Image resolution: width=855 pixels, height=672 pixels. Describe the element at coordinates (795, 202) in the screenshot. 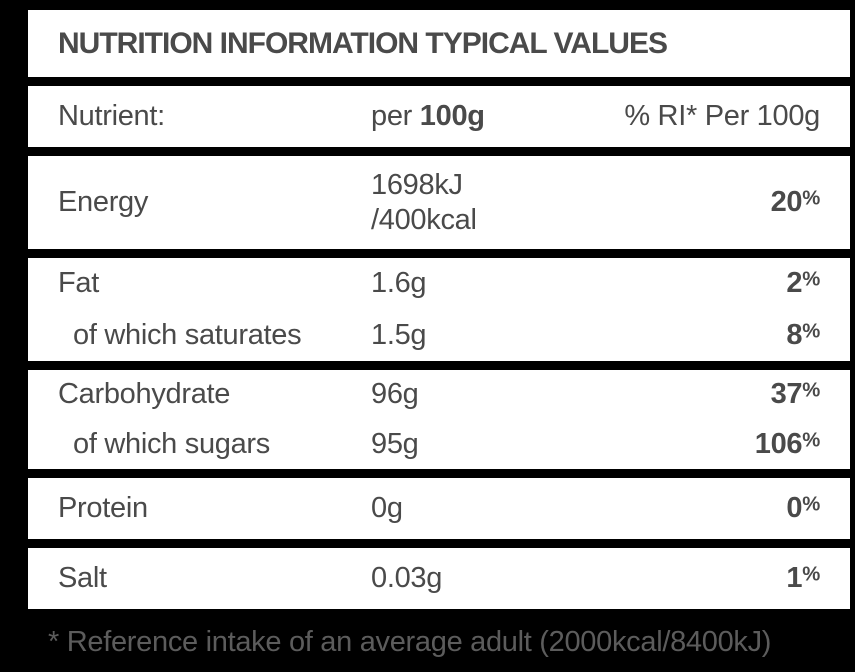

I see `nutrient-ri: 20%` at that location.